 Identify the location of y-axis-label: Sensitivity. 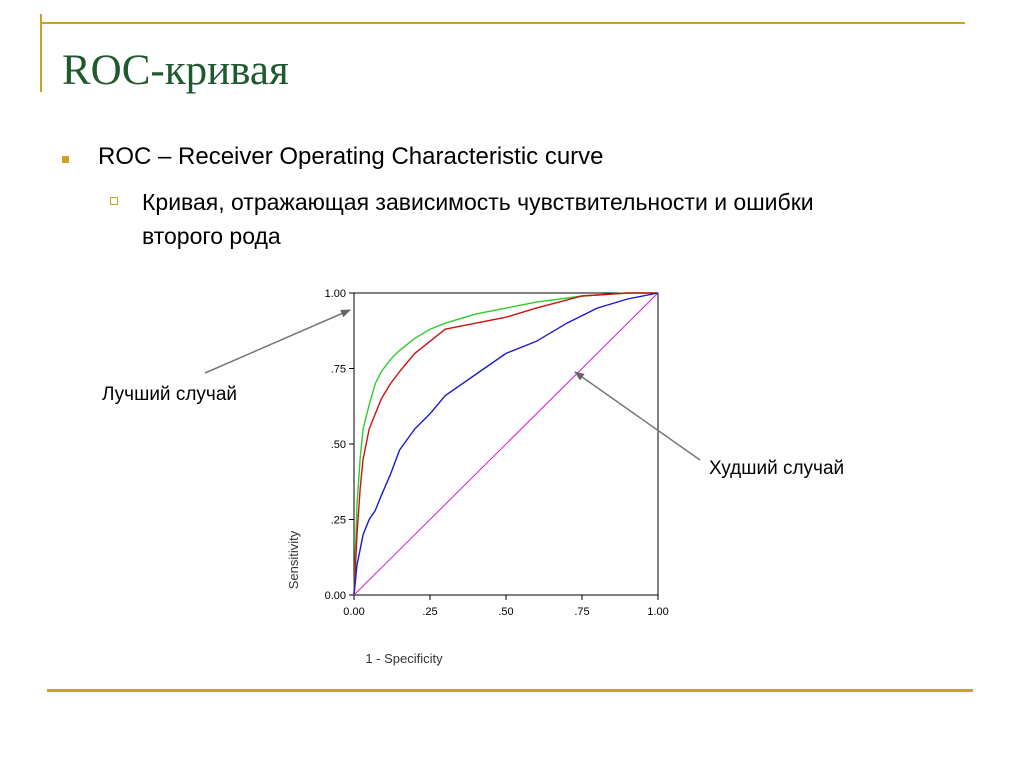
(293, 559).